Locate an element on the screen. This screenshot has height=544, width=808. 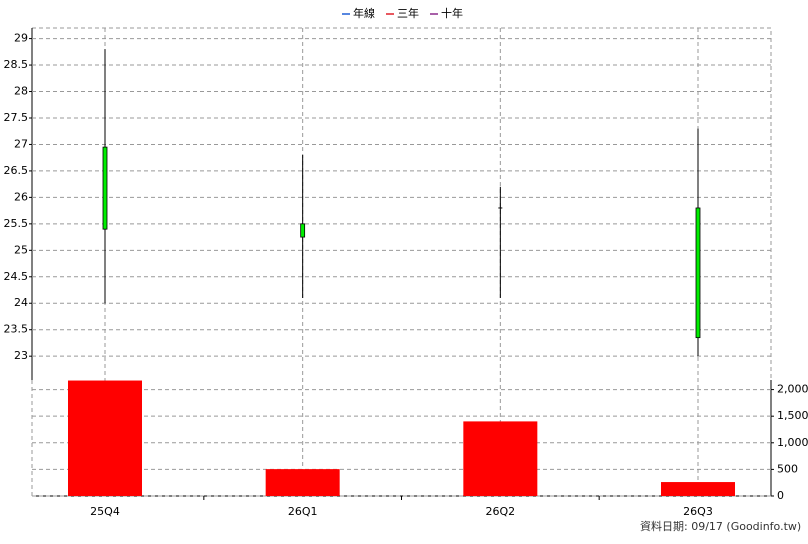
y-tick-label: 23 is located at coordinates (21, 355).